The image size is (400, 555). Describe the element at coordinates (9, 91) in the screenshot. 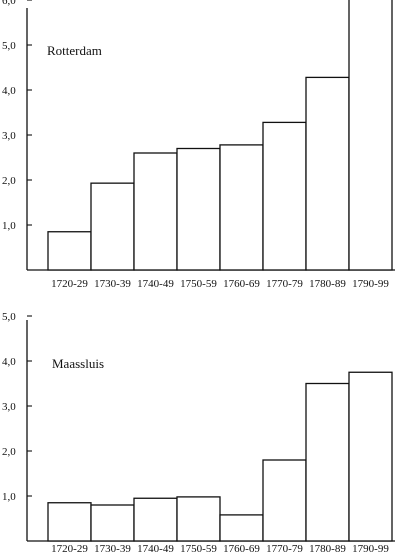

I see `rotterdam-y-tick-label: 4,0` at that location.